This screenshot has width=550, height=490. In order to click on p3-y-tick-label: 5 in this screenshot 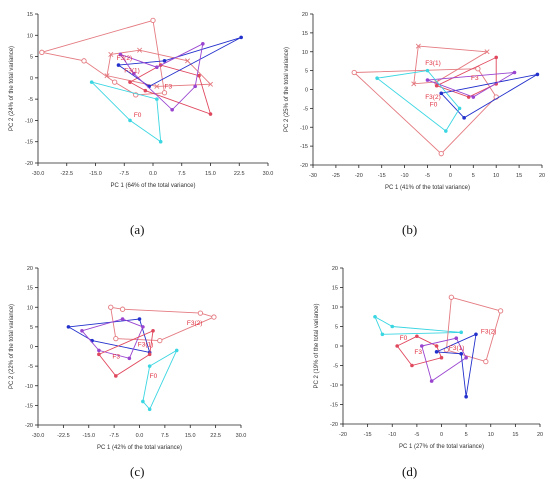, I will do `click(336, 328)`.